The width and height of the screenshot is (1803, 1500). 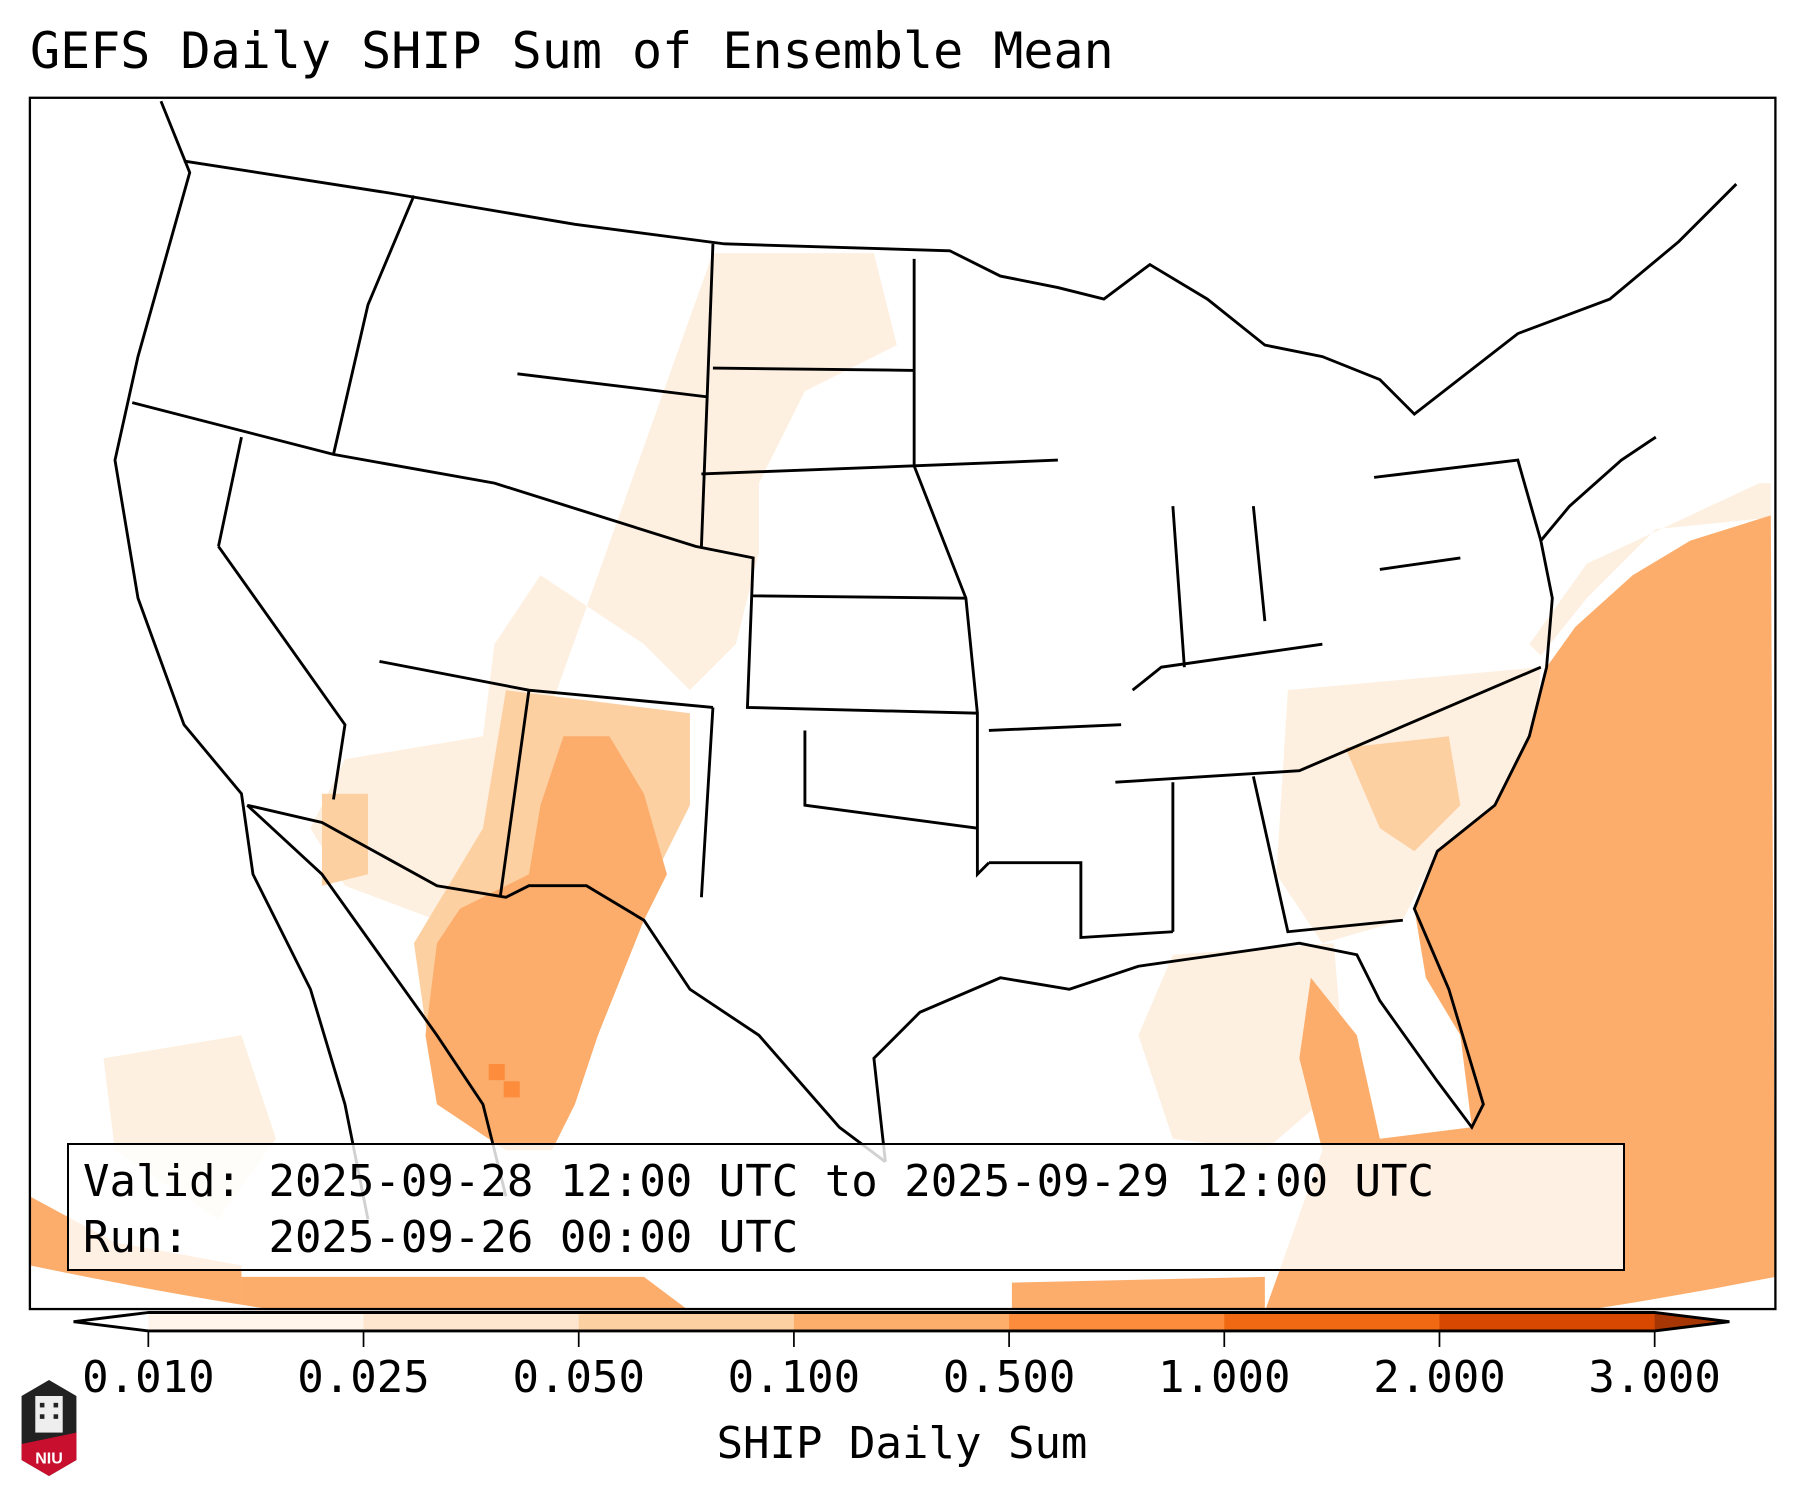 I want to click on run-line: Run: 2025-09-26 00:00 UTC, so click(x=846, y=1238).